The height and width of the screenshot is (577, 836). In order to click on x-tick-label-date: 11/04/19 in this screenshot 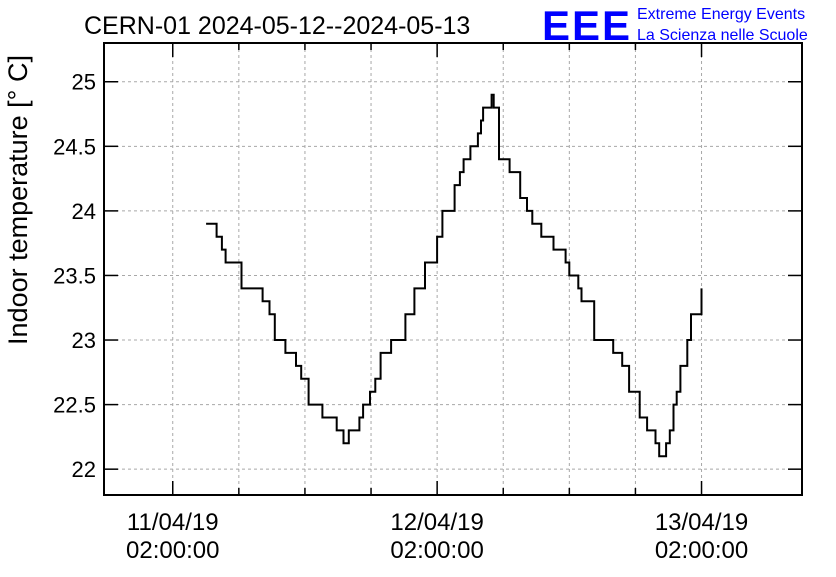, I will do `click(173, 522)`.